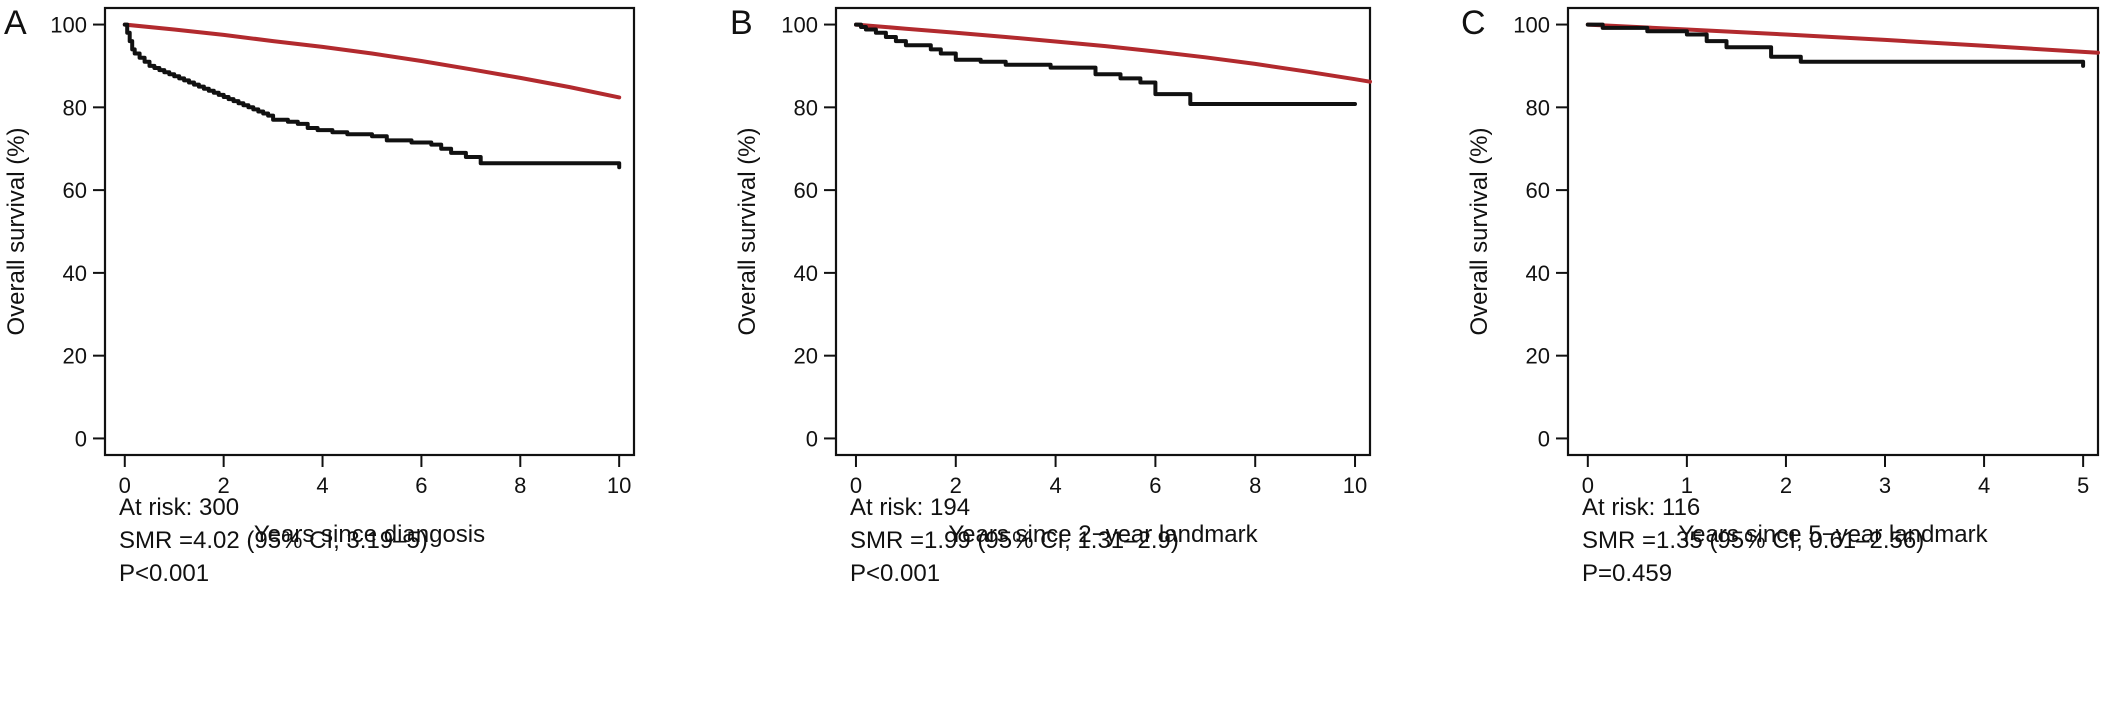 The width and height of the screenshot is (2103, 701). Describe the element at coordinates (910, 507) in the screenshot. I see `annotation-line: At risk: 194` at that location.